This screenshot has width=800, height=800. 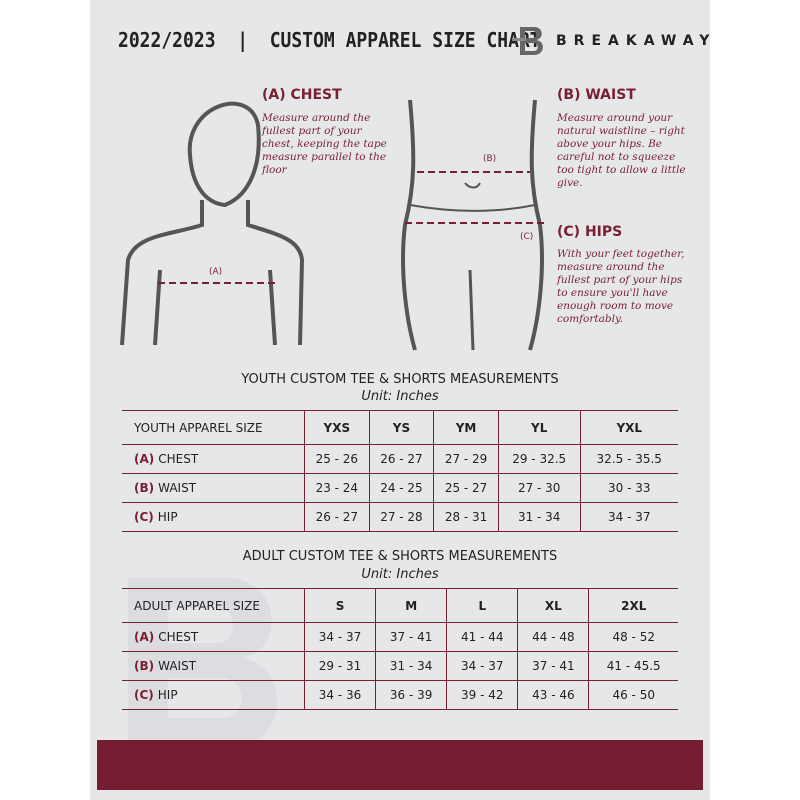 I want to click on youth-title: YOUTH CUSTOM TEE & SHORTS MEASUREMENTS, so click(x=400, y=379).